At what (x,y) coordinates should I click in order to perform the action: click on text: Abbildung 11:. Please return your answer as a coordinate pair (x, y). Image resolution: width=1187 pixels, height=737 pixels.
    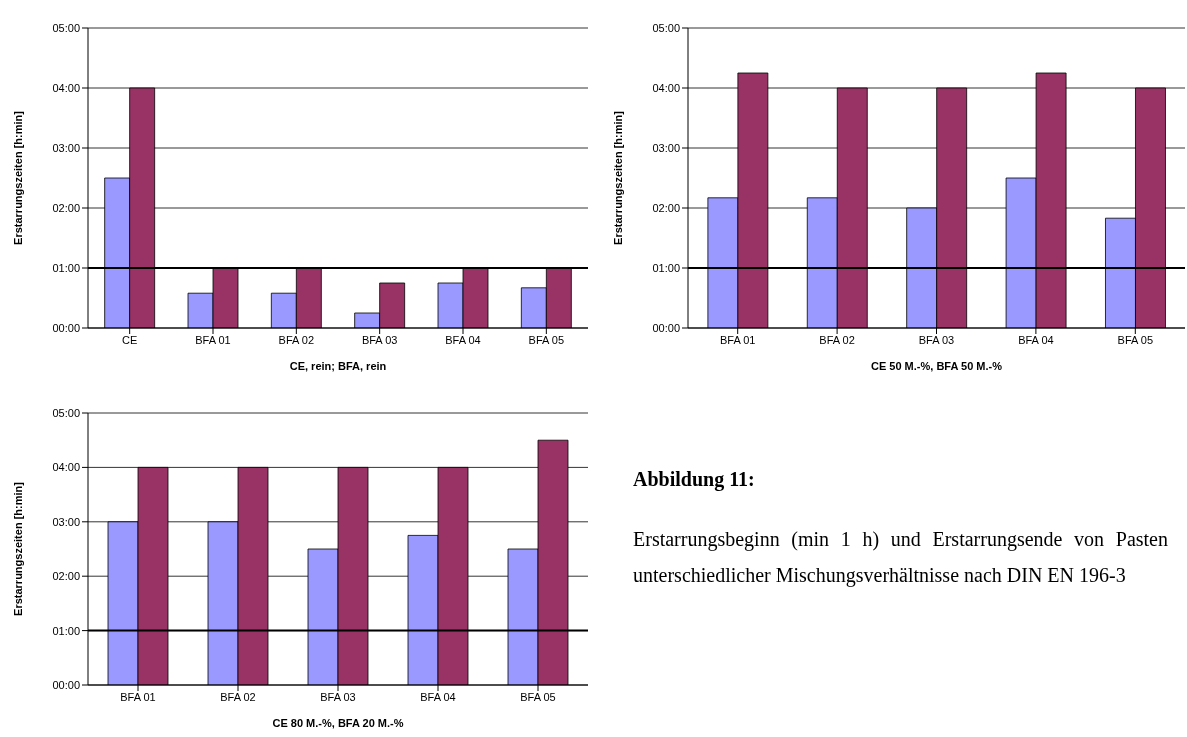
    Looking at the image, I should click on (694, 479).